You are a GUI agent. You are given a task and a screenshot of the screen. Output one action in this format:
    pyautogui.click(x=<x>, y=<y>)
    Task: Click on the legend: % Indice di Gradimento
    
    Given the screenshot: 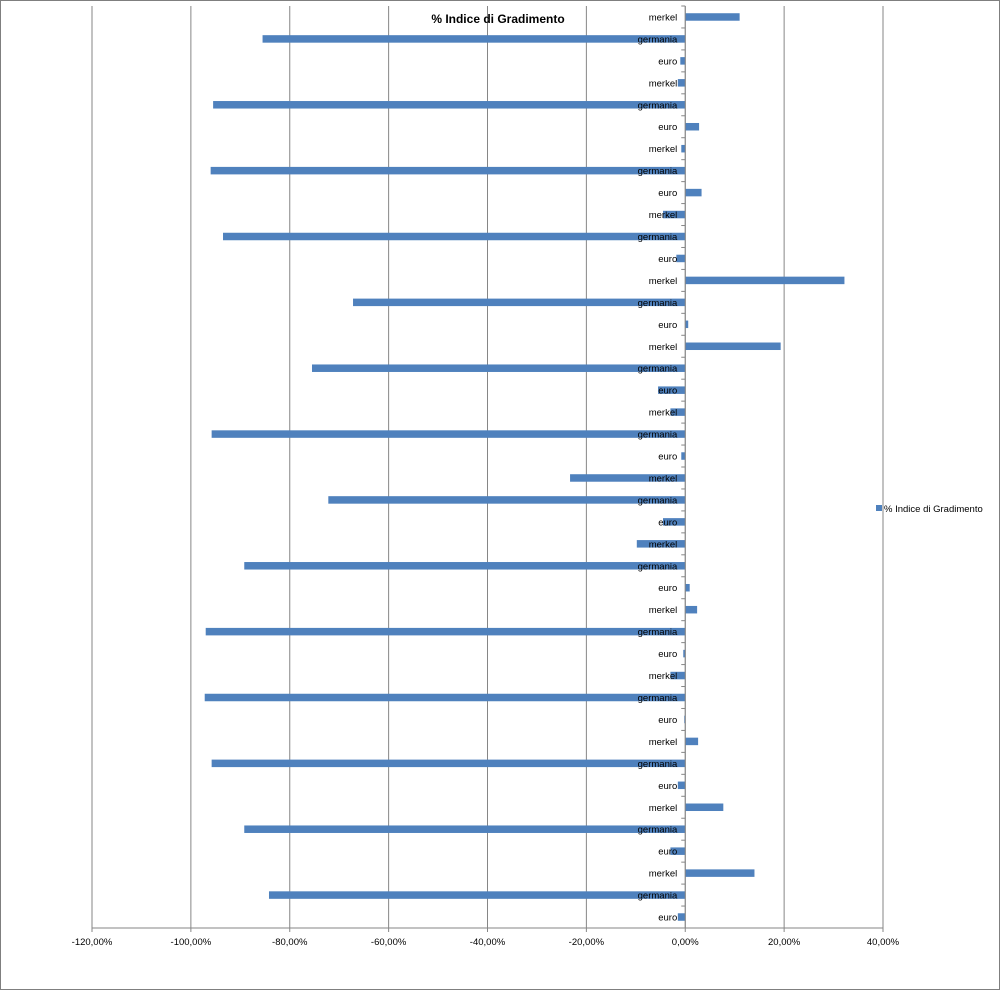 What is the action you would take?
    pyautogui.click(x=929, y=509)
    